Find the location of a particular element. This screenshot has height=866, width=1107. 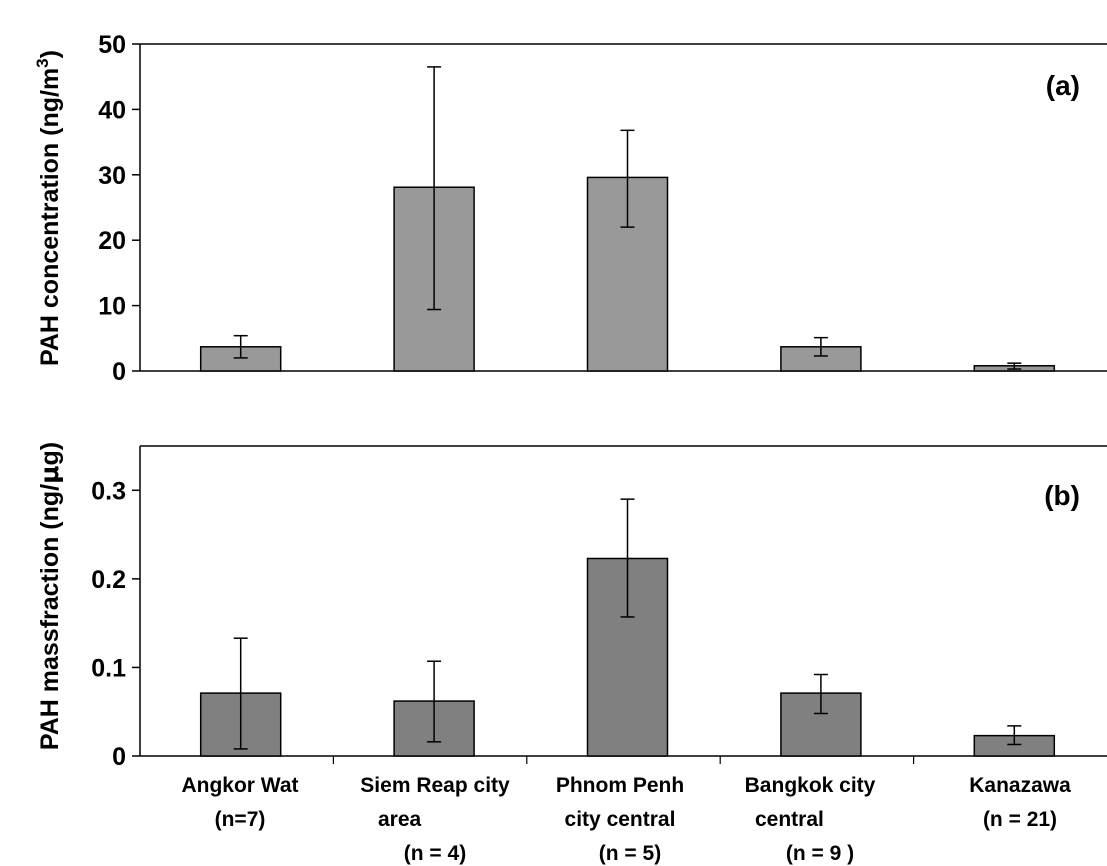

panel-a-y-tick-label-5: 50 is located at coordinates (112, 45).